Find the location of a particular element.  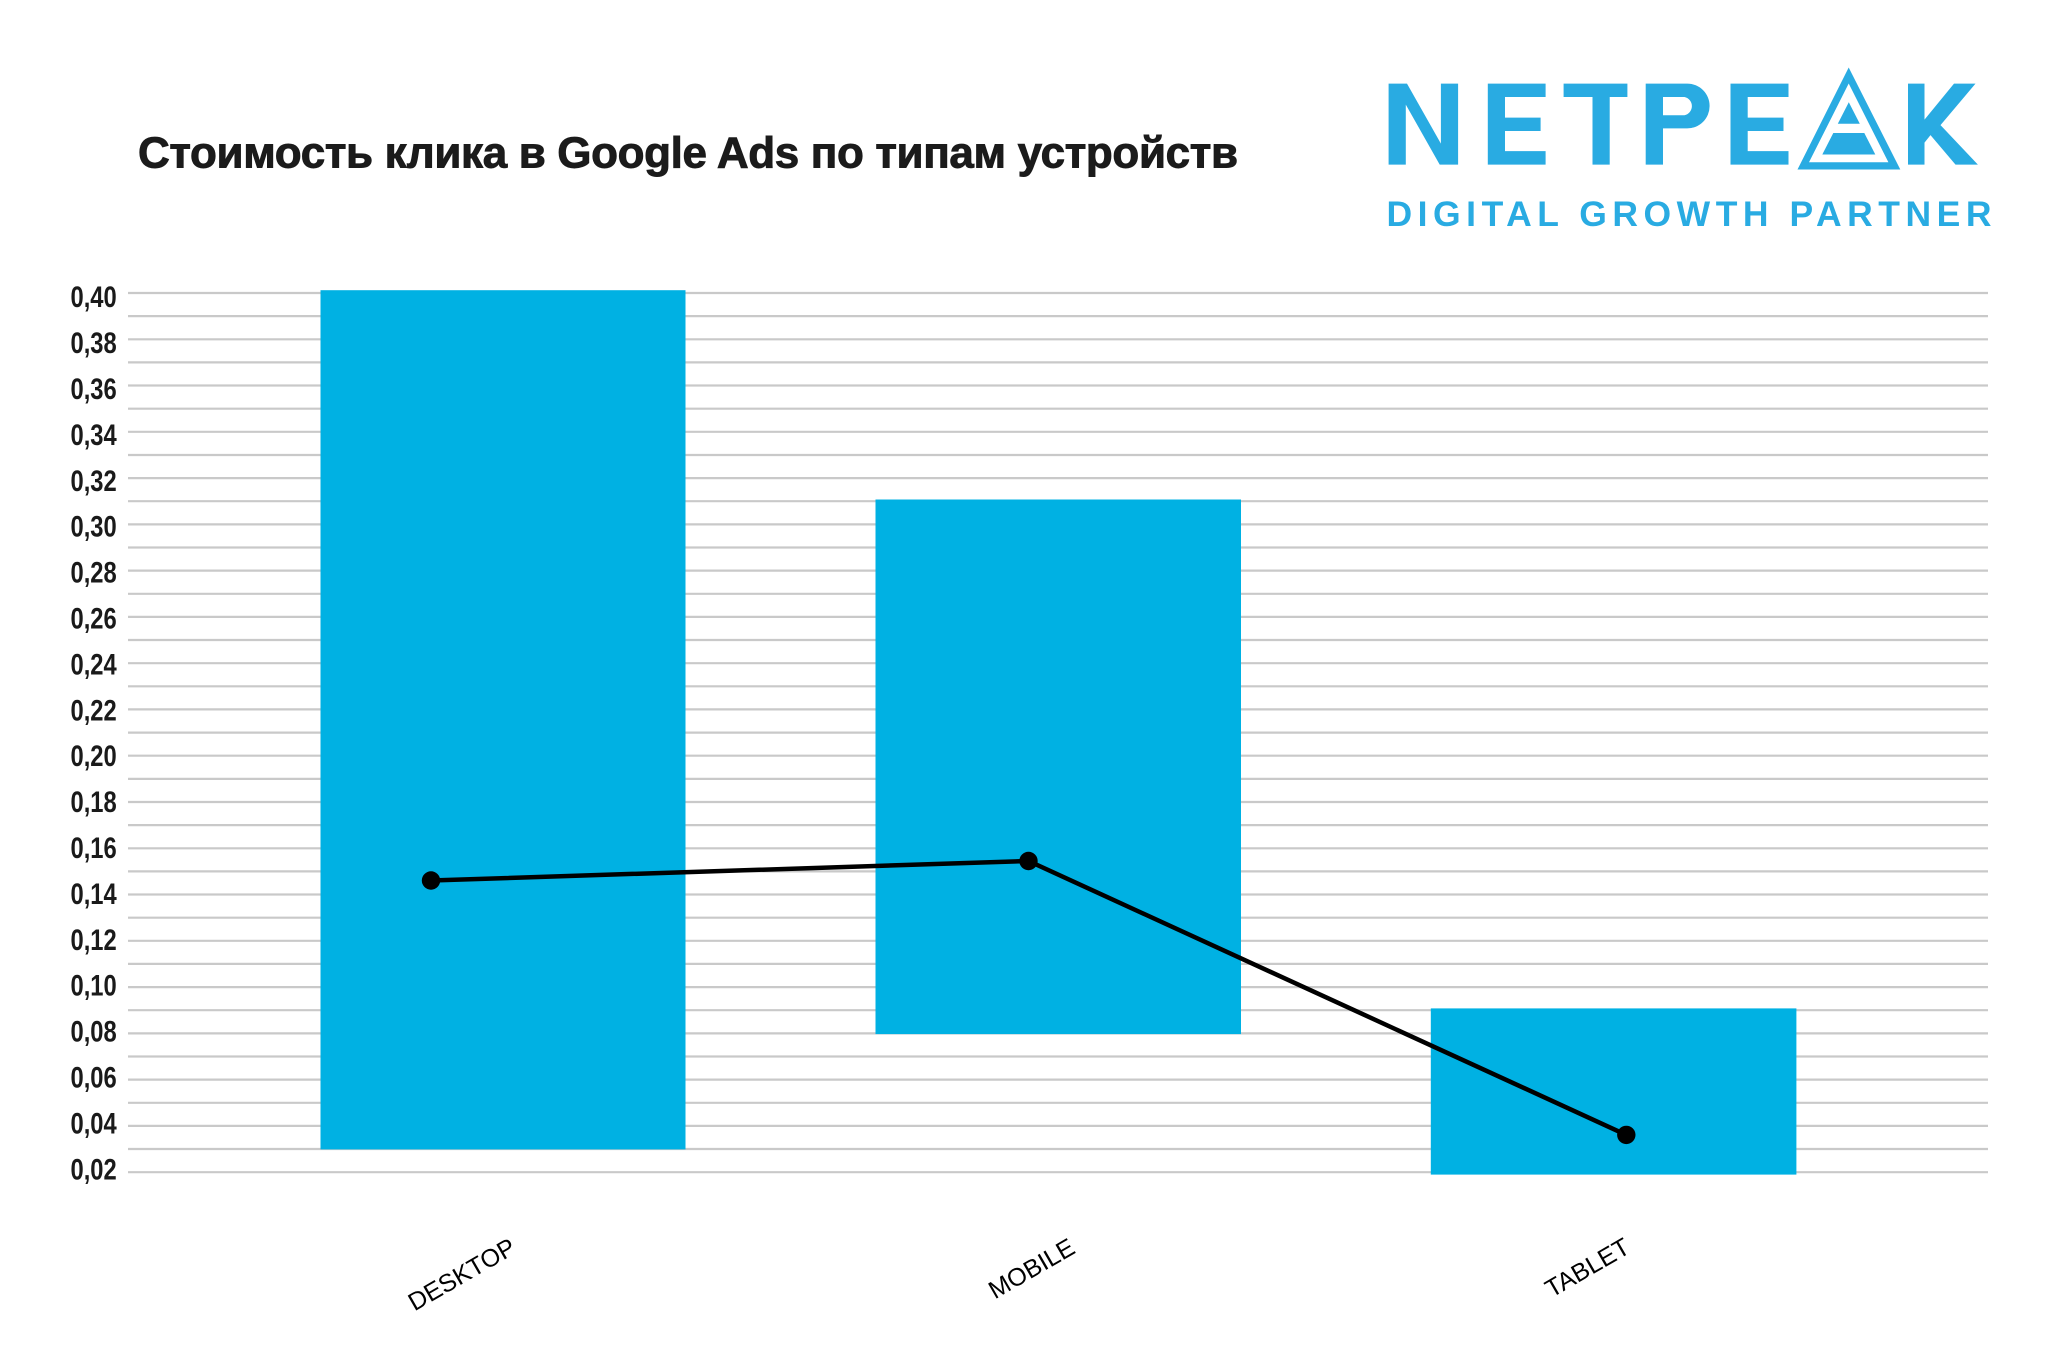

svg-text: 0,26 is located at coordinates (94, 619).